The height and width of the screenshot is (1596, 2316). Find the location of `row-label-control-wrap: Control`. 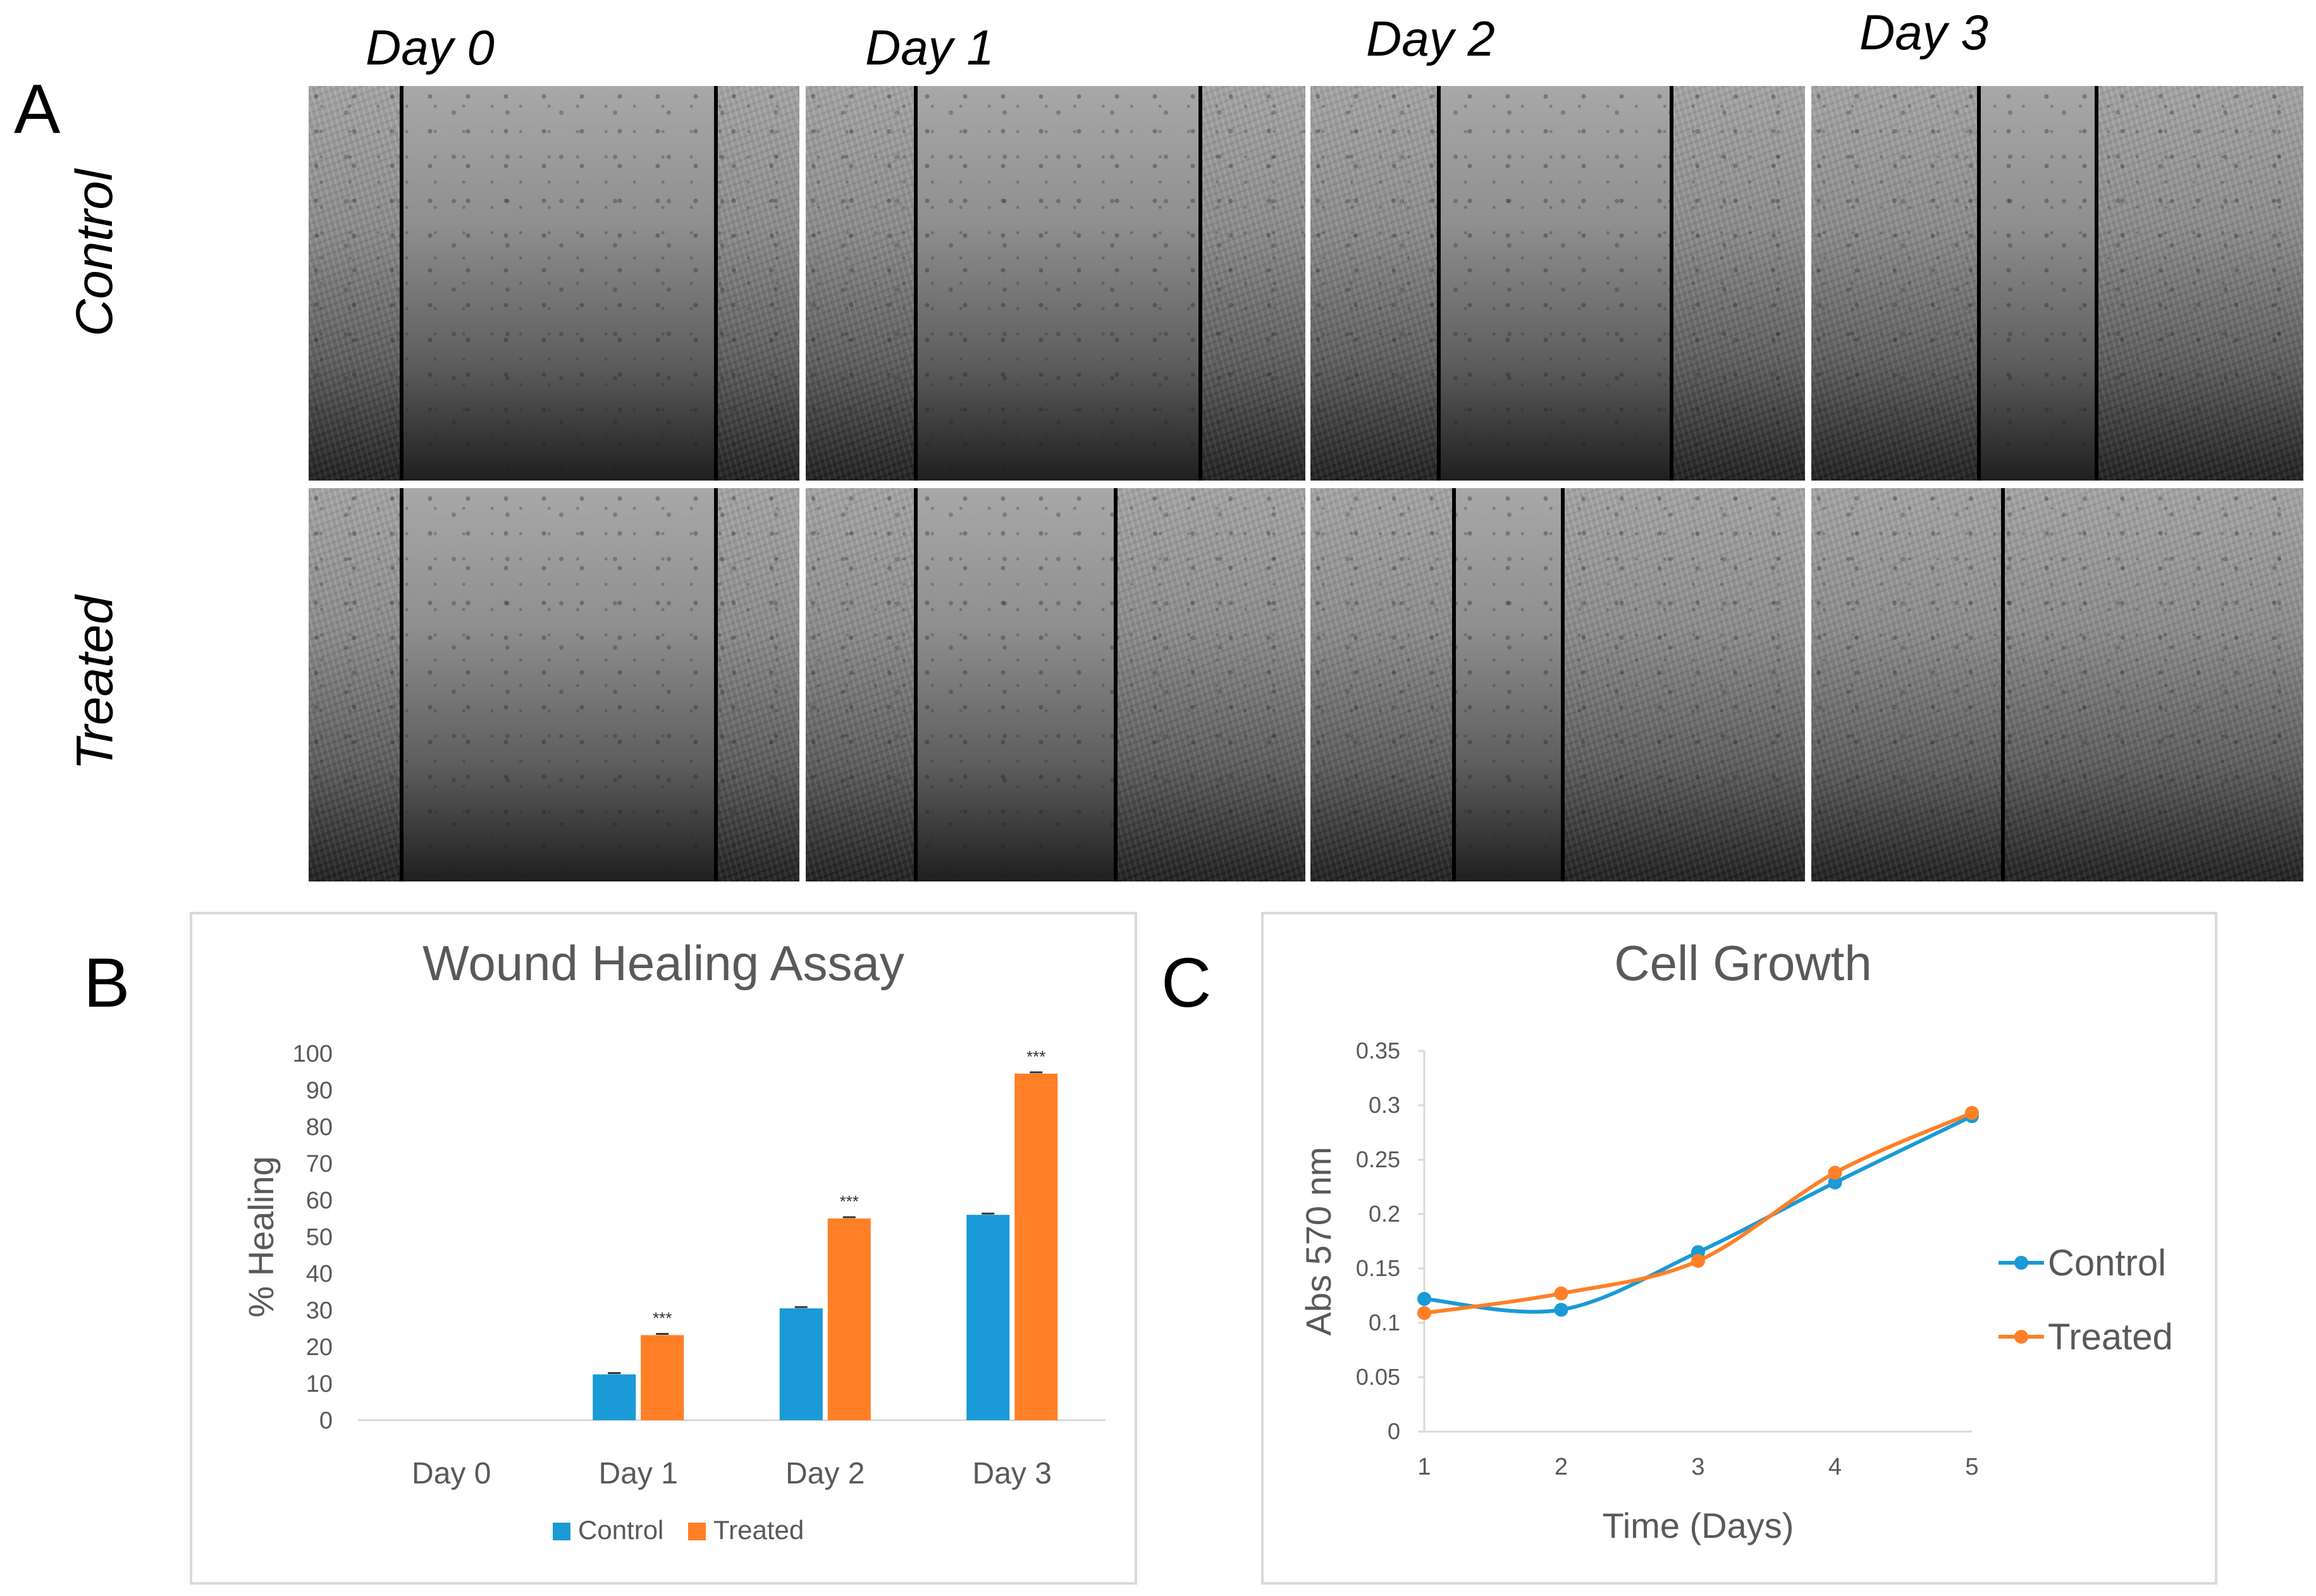

row-label-control-wrap: Control is located at coordinates (95, 253).